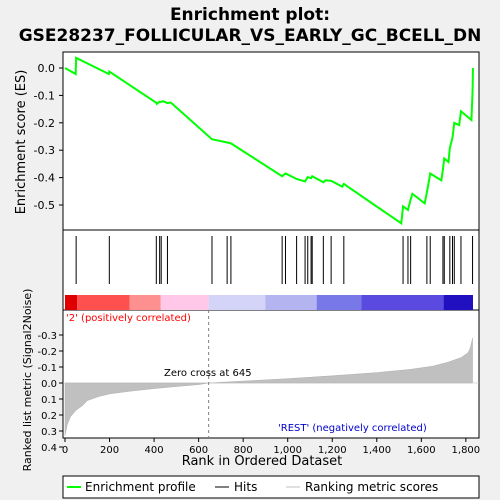 Image resolution: width=500 pixels, height=500 pixels. Describe the element at coordinates (376, 450) in the screenshot. I see `x-tick-label-7: 1,400` at that location.